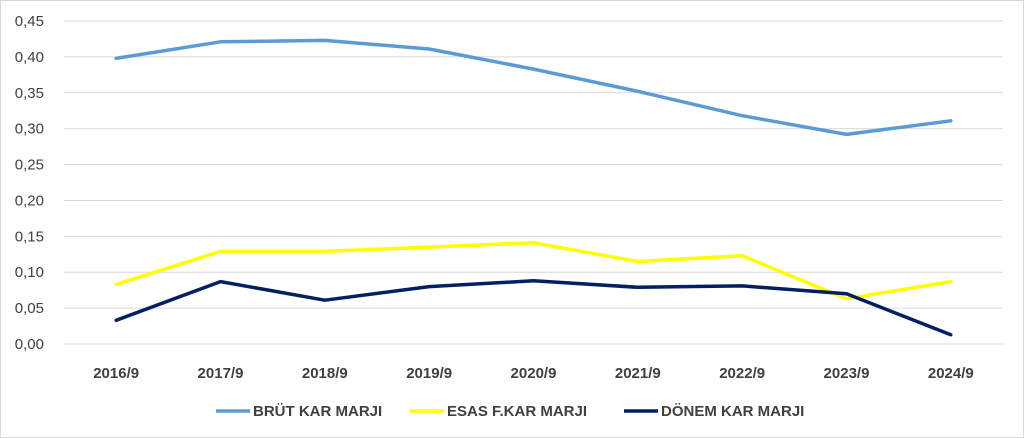  I want to click on x-tick-label: 2021/9, so click(638, 373).